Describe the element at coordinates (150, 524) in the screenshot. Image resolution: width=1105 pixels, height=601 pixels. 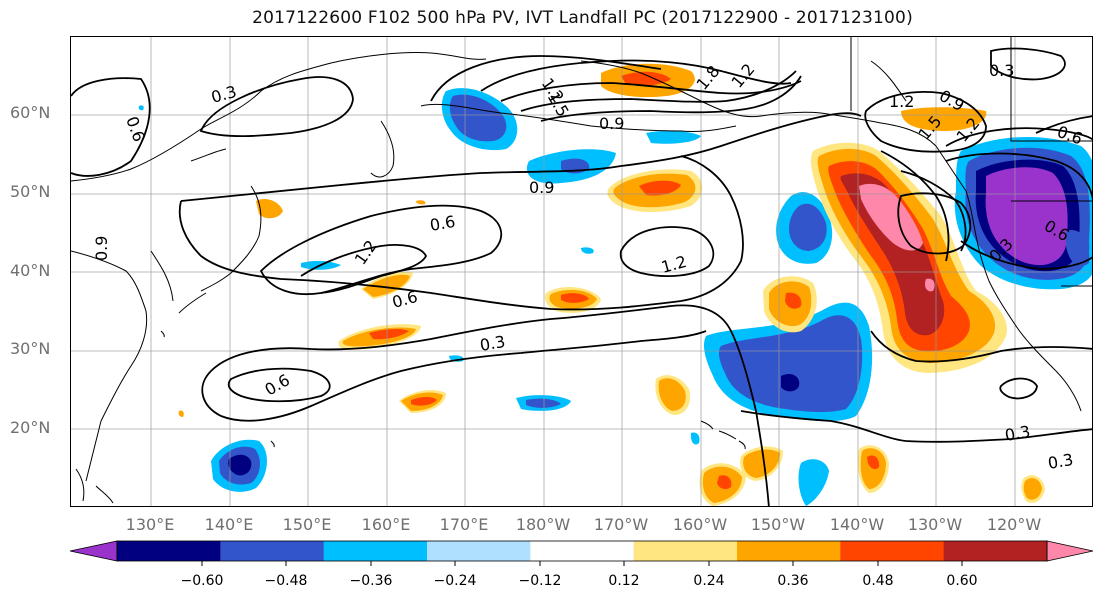
I see `lon-label-130e: 130°E` at that location.